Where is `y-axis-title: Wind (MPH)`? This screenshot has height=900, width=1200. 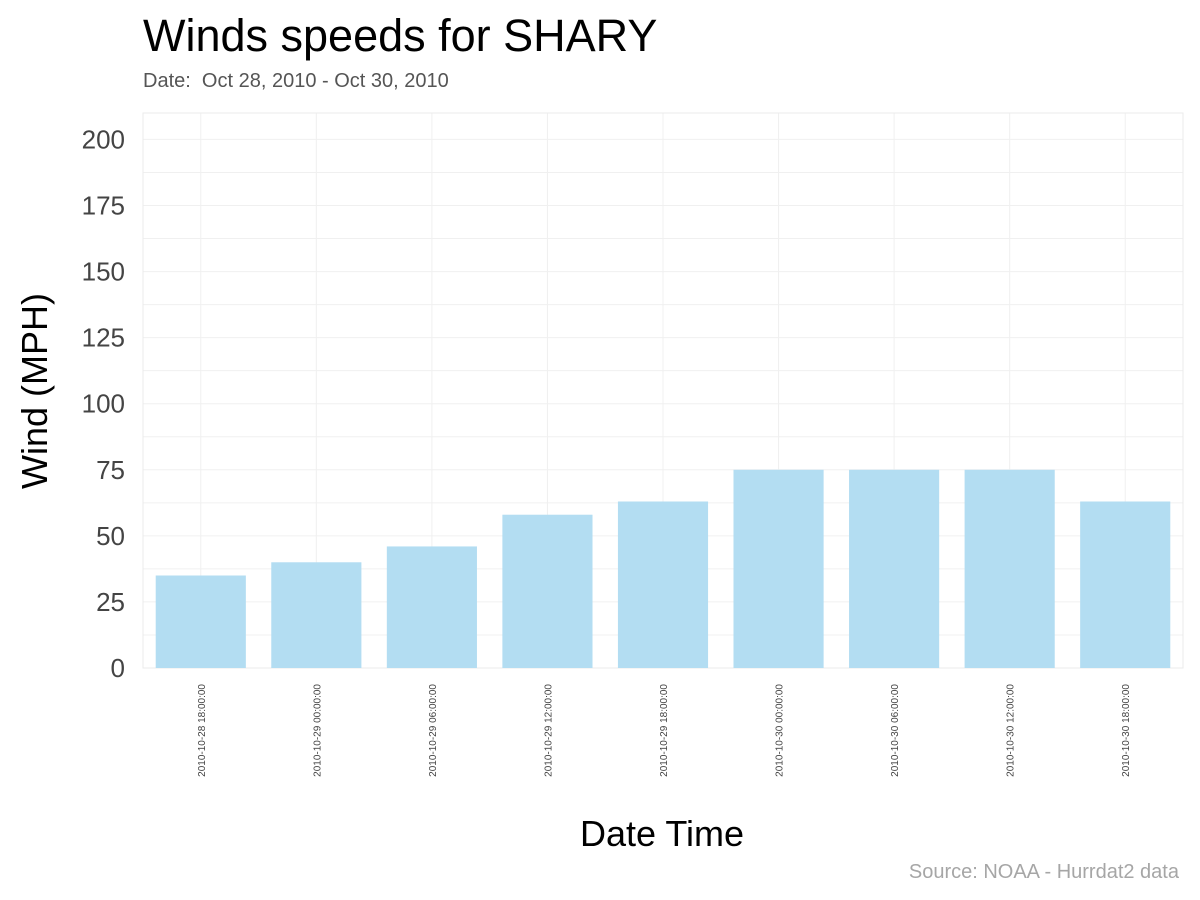
y-axis-title: Wind (MPH) is located at coordinates (34, 391).